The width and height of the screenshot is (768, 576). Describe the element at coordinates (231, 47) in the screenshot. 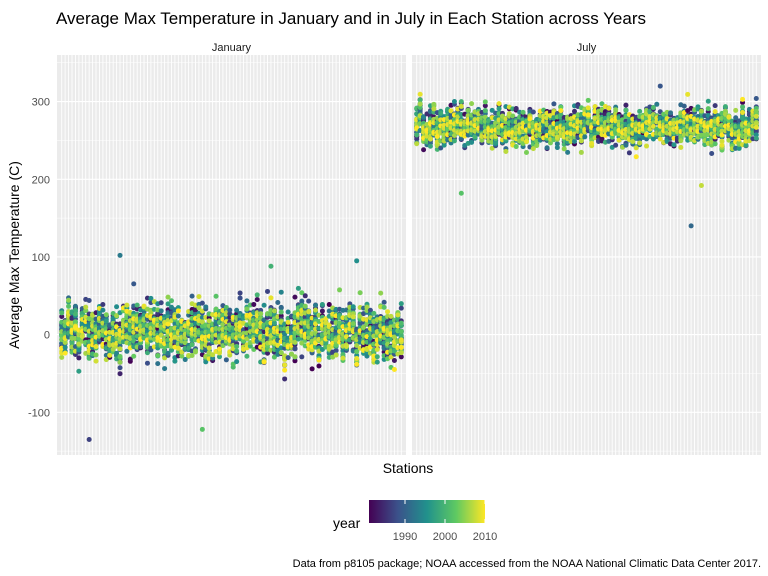

I see `facet-january-strip` at that location.